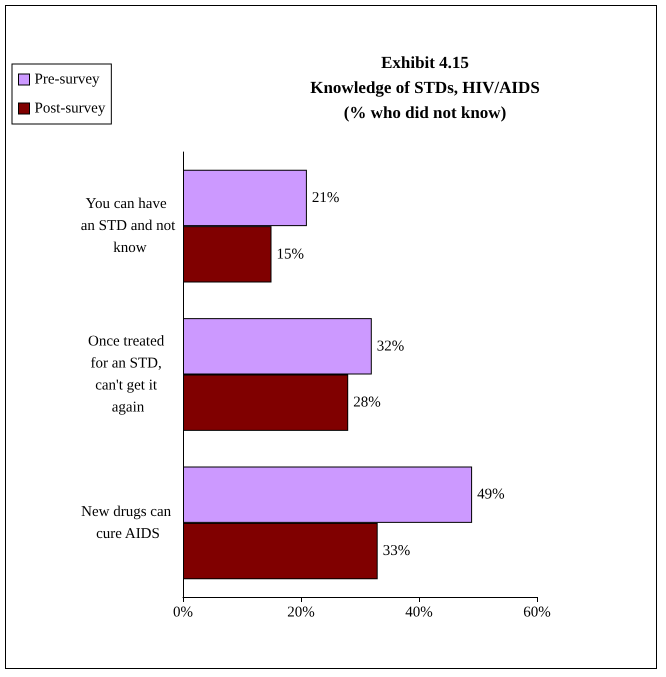 Image resolution: width=666 pixels, height=677 pixels. What do you see at coordinates (67, 80) in the screenshot?
I see `legend-label: Pre-survey` at bounding box center [67, 80].